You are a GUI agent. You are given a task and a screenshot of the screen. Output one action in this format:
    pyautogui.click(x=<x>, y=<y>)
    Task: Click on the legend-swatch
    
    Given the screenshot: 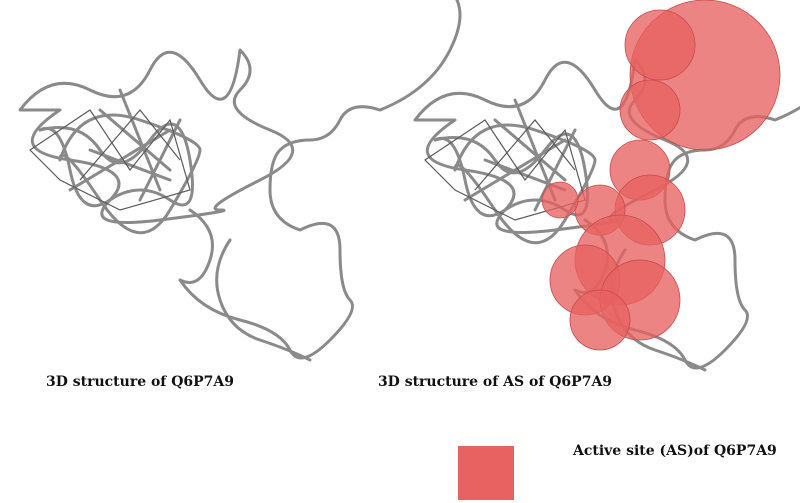 What is the action you would take?
    pyautogui.click(x=486, y=473)
    